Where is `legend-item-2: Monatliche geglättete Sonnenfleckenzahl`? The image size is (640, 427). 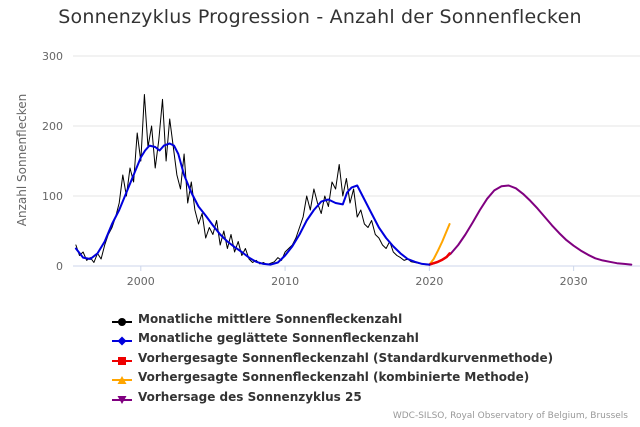
legend-item-2: Monatliche geglättete Sonnenfleckenzahl is located at coordinates (332, 339).